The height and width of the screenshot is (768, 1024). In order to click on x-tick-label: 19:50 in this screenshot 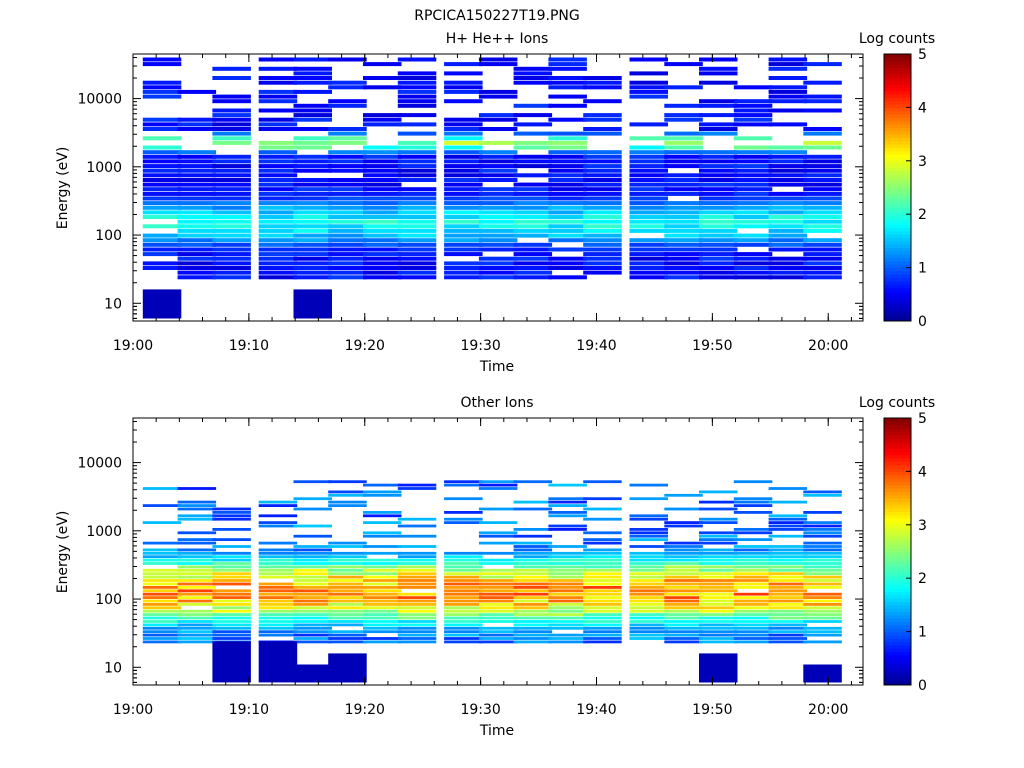, I will do `click(712, 346)`.